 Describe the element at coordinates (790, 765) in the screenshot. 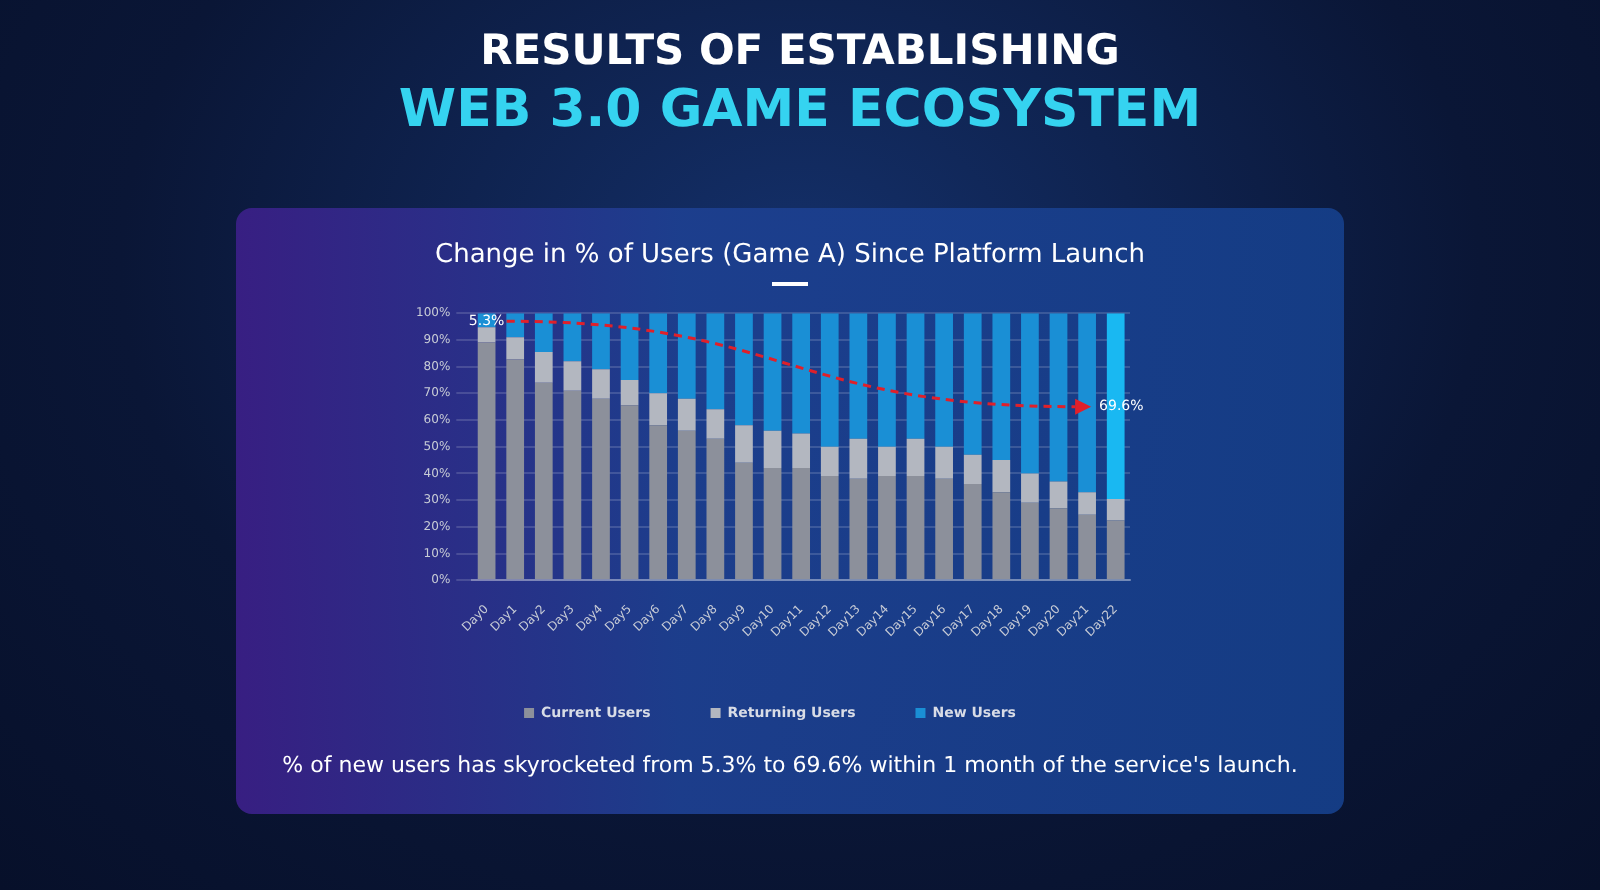

I see `text: % of new users has skyrocketed from 5.3% to 69.6% within 1 month of the service's launch.` at that location.